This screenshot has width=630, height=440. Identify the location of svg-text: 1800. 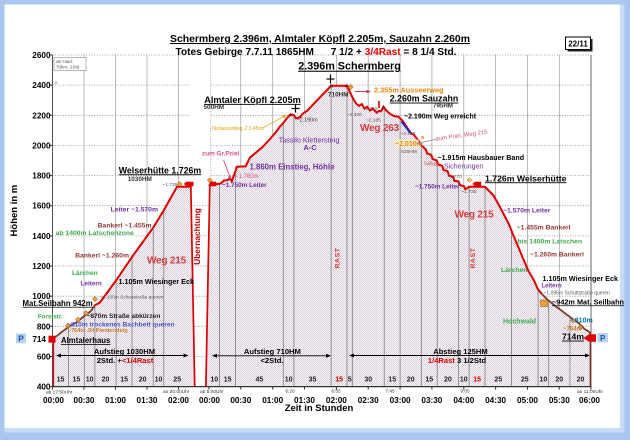
(41, 176).